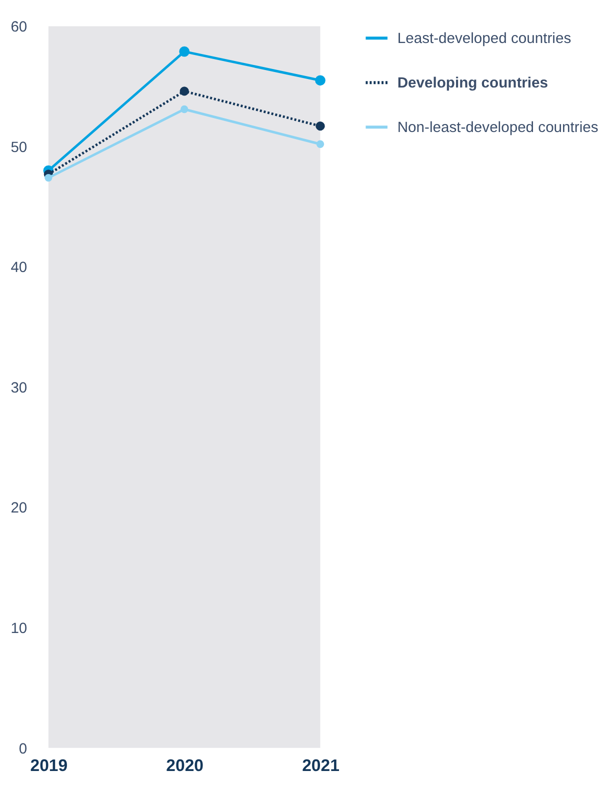 Image resolution: width=599 pixels, height=785 pixels. I want to click on y-tick-label: 40, so click(19, 268).